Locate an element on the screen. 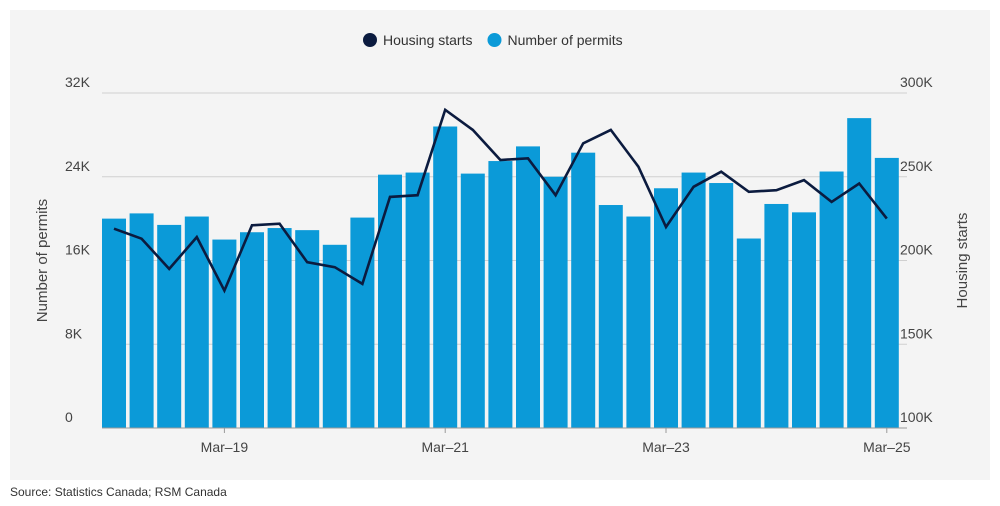  legend-item: Number of permits is located at coordinates (555, 40).